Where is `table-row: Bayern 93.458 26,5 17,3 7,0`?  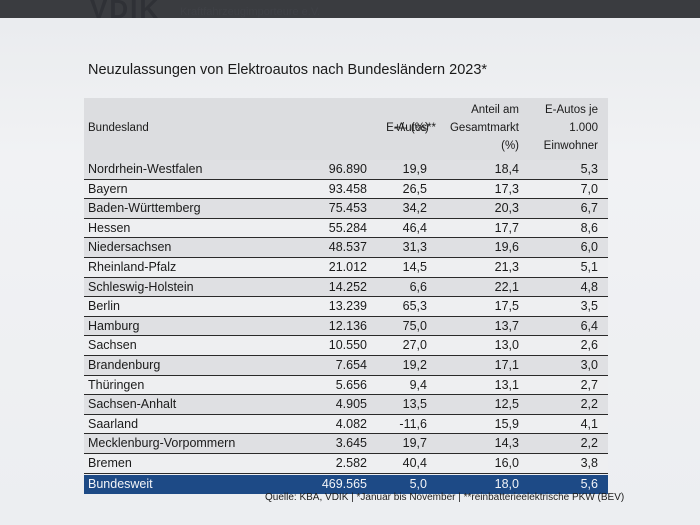 table-row: Bayern 93.458 26,5 17,3 7,0 is located at coordinates (346, 189).